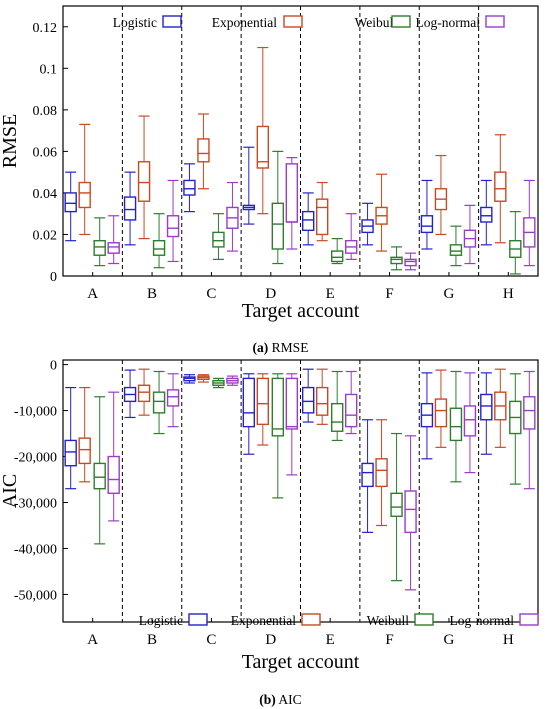 This screenshot has width=550, height=709. I want to click on x-tick-label: G, so click(449, 640).